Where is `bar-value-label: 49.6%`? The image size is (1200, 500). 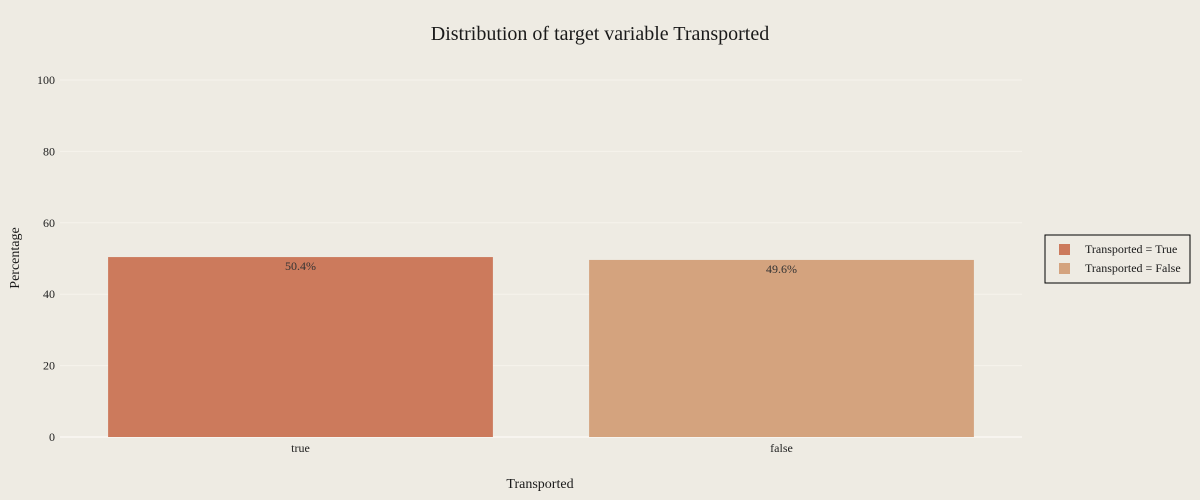 bar-value-label: 49.6% is located at coordinates (781, 269).